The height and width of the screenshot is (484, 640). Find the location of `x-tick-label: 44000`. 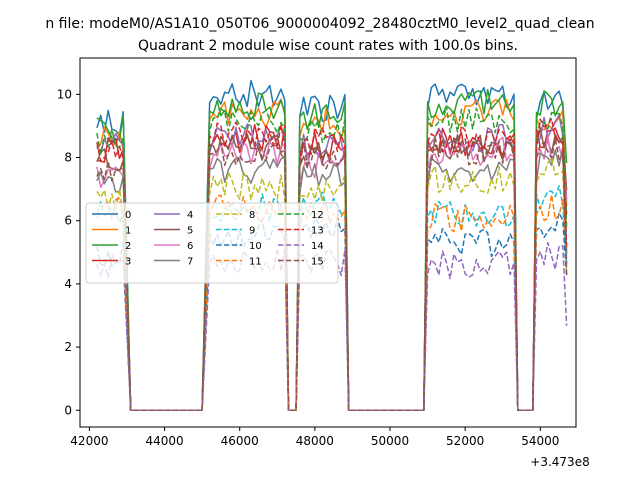

x-tick-label: 44000 is located at coordinates (164, 441).